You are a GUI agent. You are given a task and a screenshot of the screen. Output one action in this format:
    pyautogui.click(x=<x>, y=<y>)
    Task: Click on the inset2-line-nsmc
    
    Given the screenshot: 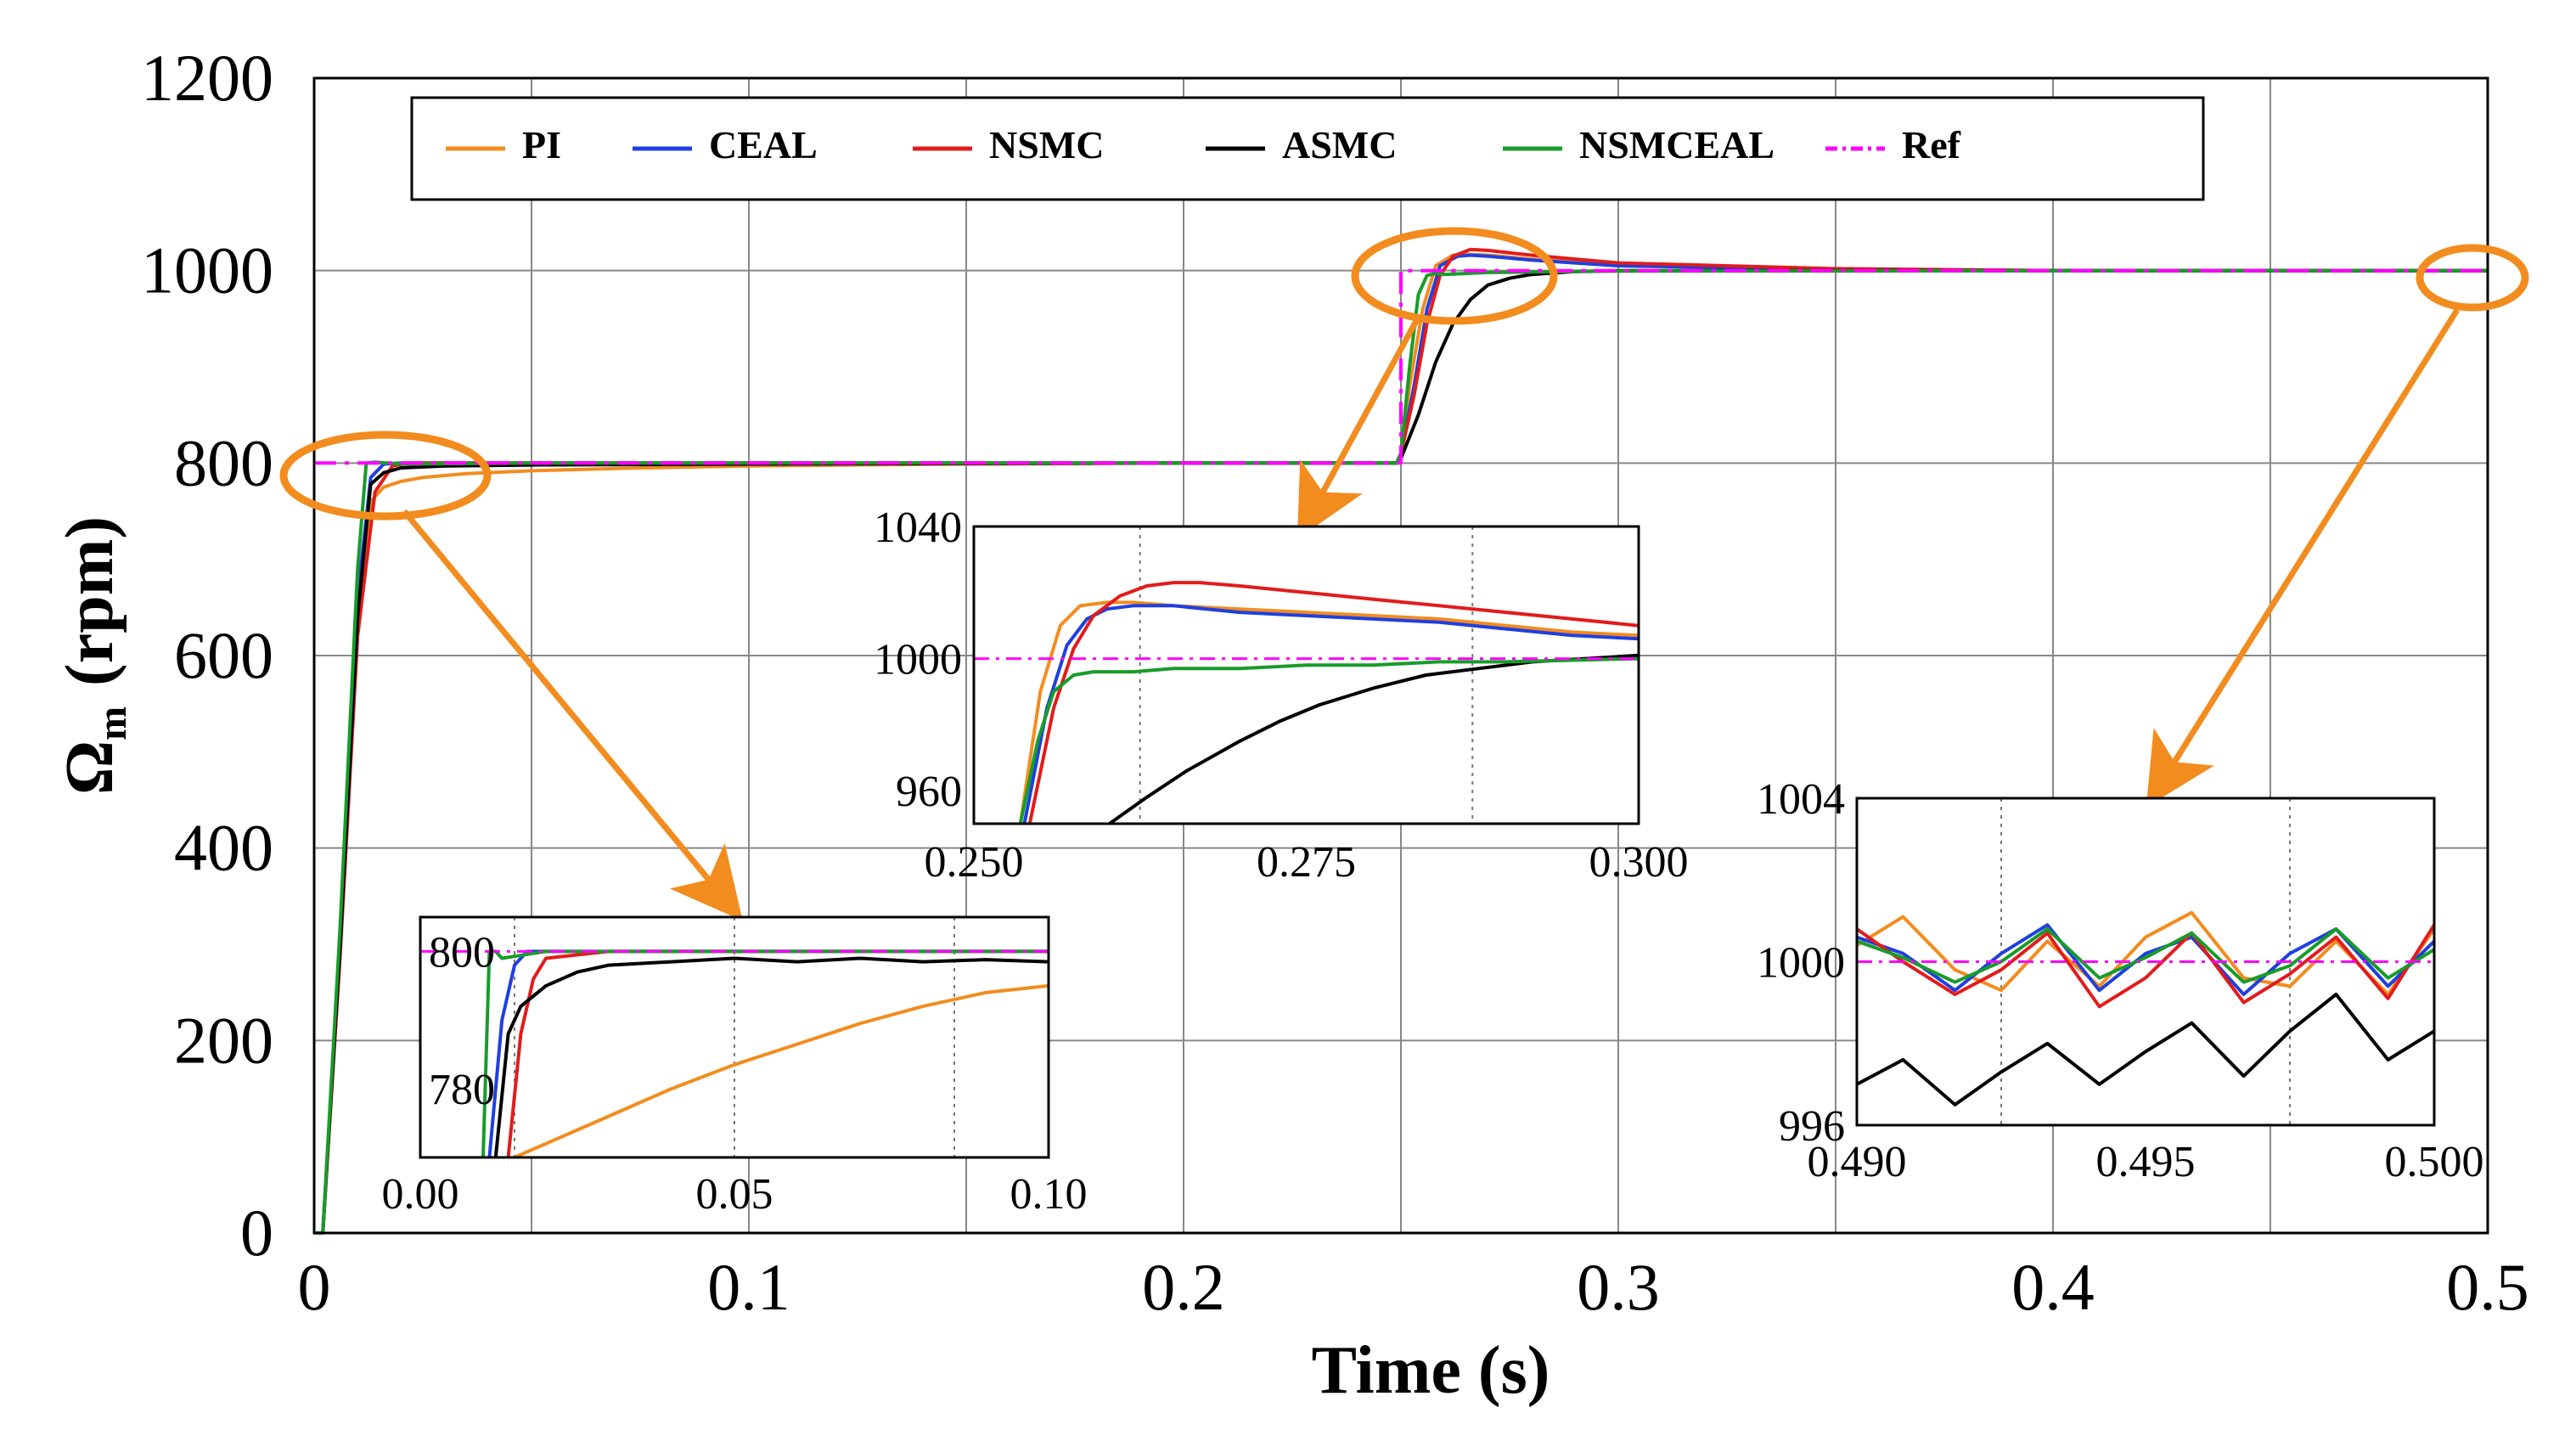 What is the action you would take?
    pyautogui.click(x=1333, y=702)
    